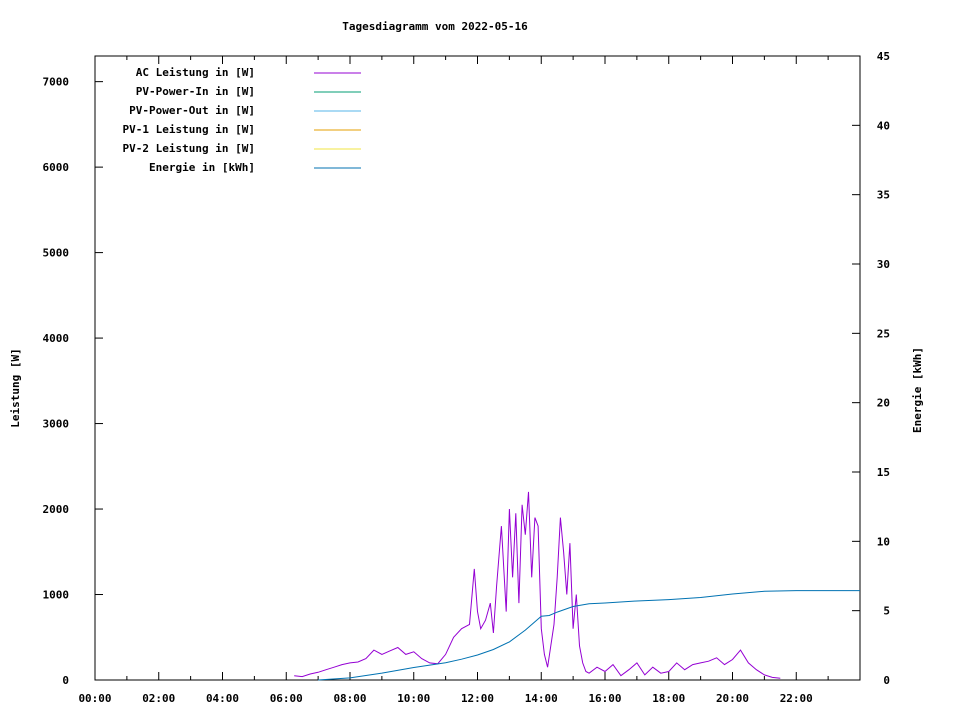 Image resolution: width=960 pixels, height=720 pixels. I want to click on legend-label: PV-1 Leistung in [W], so click(189, 129).